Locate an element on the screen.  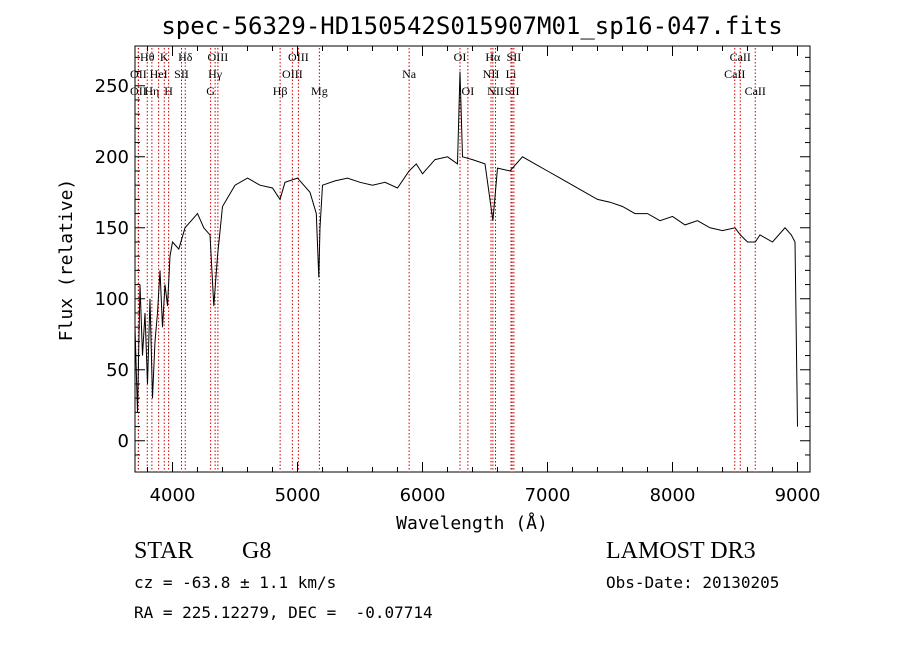
spectral-line-label: Li is located at coordinates (511, 74).